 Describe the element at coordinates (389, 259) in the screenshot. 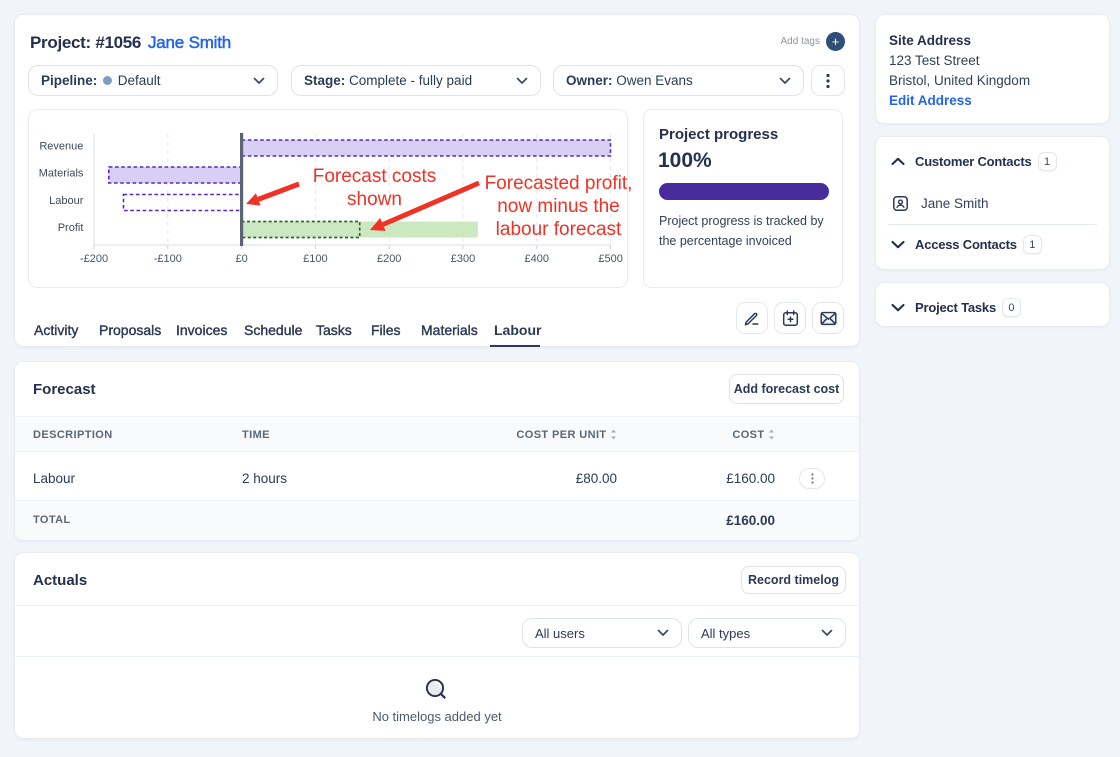

I see `svg-text: £200` at that location.